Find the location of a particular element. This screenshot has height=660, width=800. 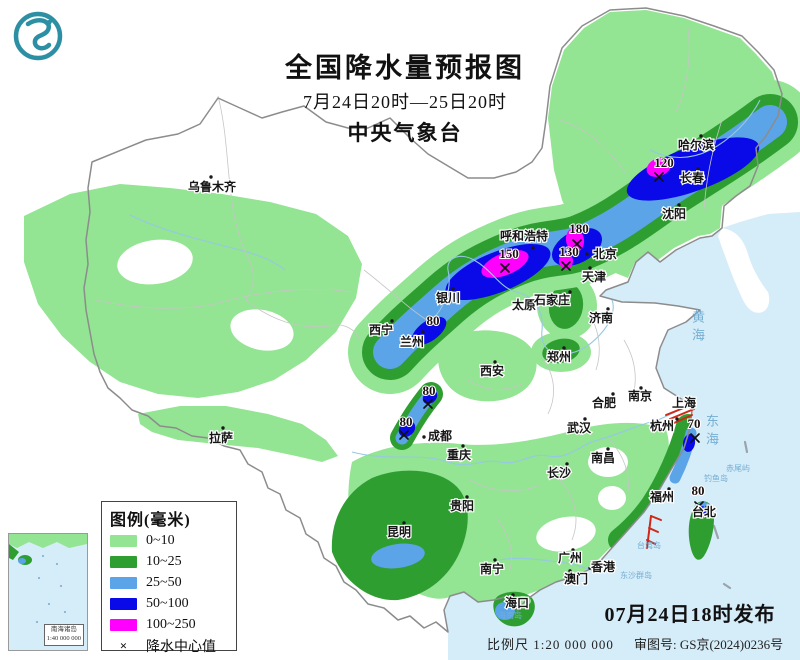

precip-value: 120 is located at coordinates (664, 162).